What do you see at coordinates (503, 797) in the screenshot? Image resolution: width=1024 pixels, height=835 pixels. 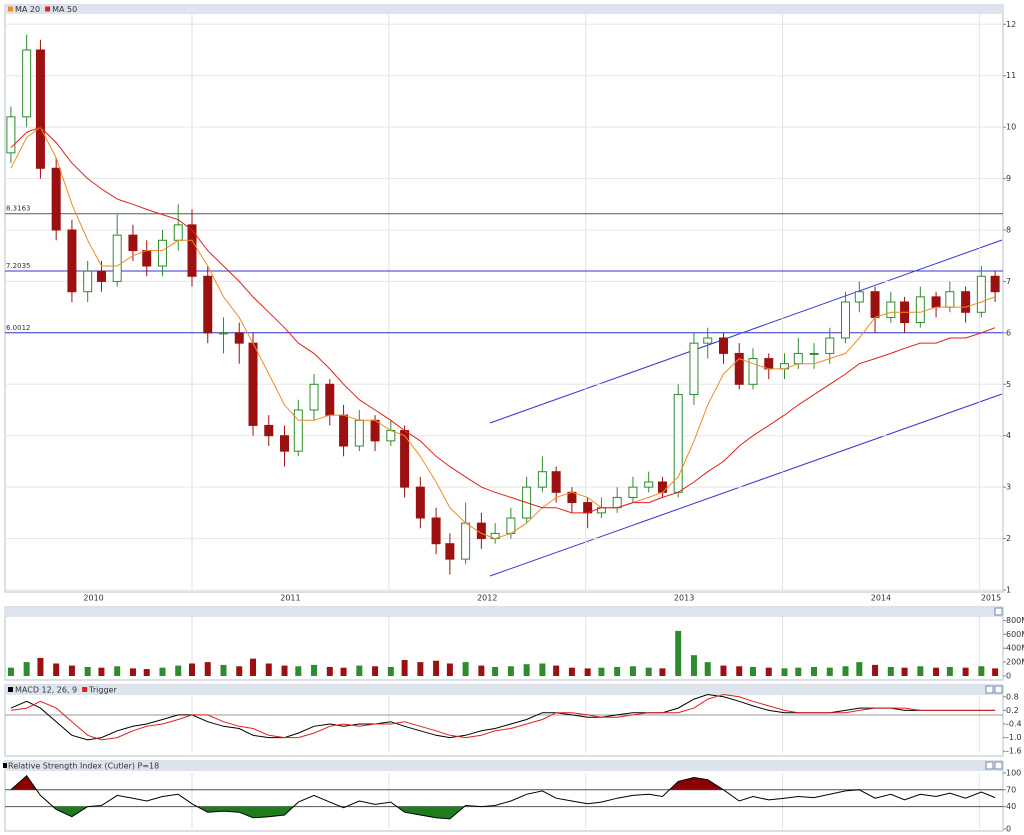 I see `rsi-line` at bounding box center [503, 797].